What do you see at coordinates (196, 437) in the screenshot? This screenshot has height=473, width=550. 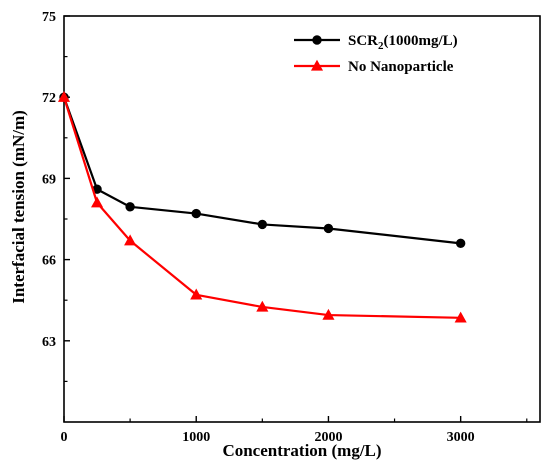 I see `x-tick-label: 1000` at bounding box center [196, 437].